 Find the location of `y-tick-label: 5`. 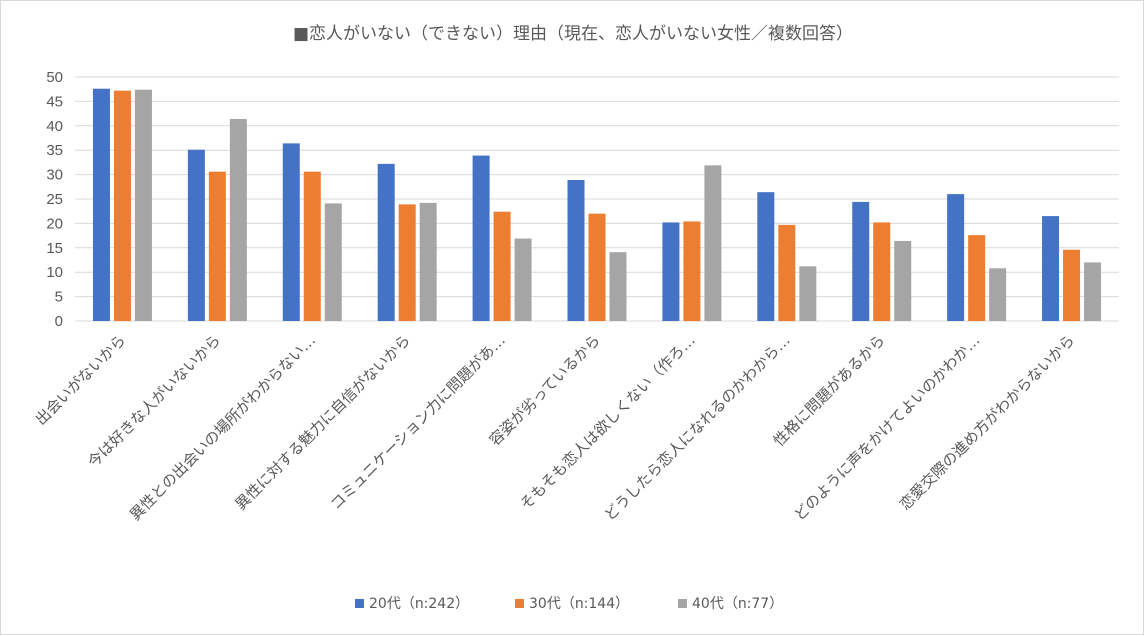

y-tick-label: 5 is located at coordinates (59, 297).